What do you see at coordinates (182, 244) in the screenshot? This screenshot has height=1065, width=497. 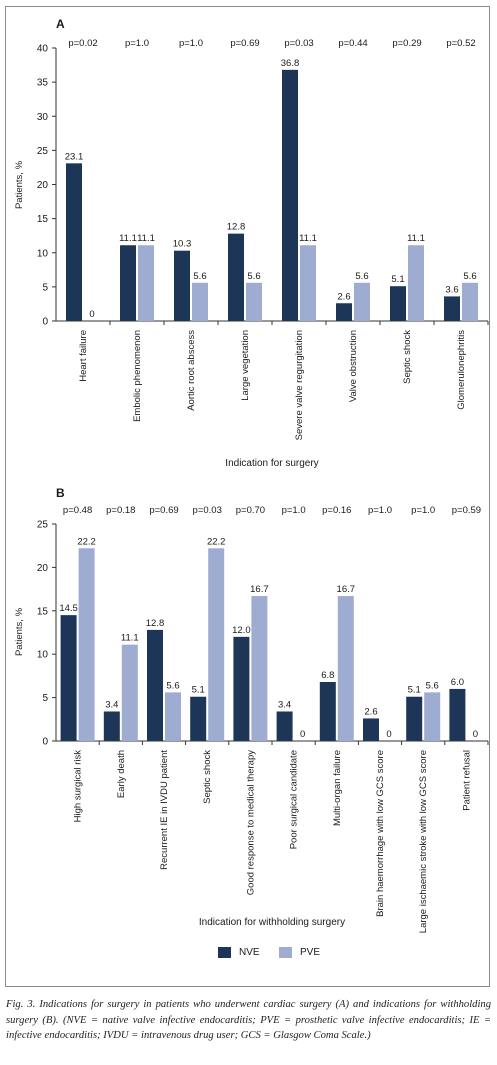 I see `data-label-nve: 10.3` at bounding box center [182, 244].